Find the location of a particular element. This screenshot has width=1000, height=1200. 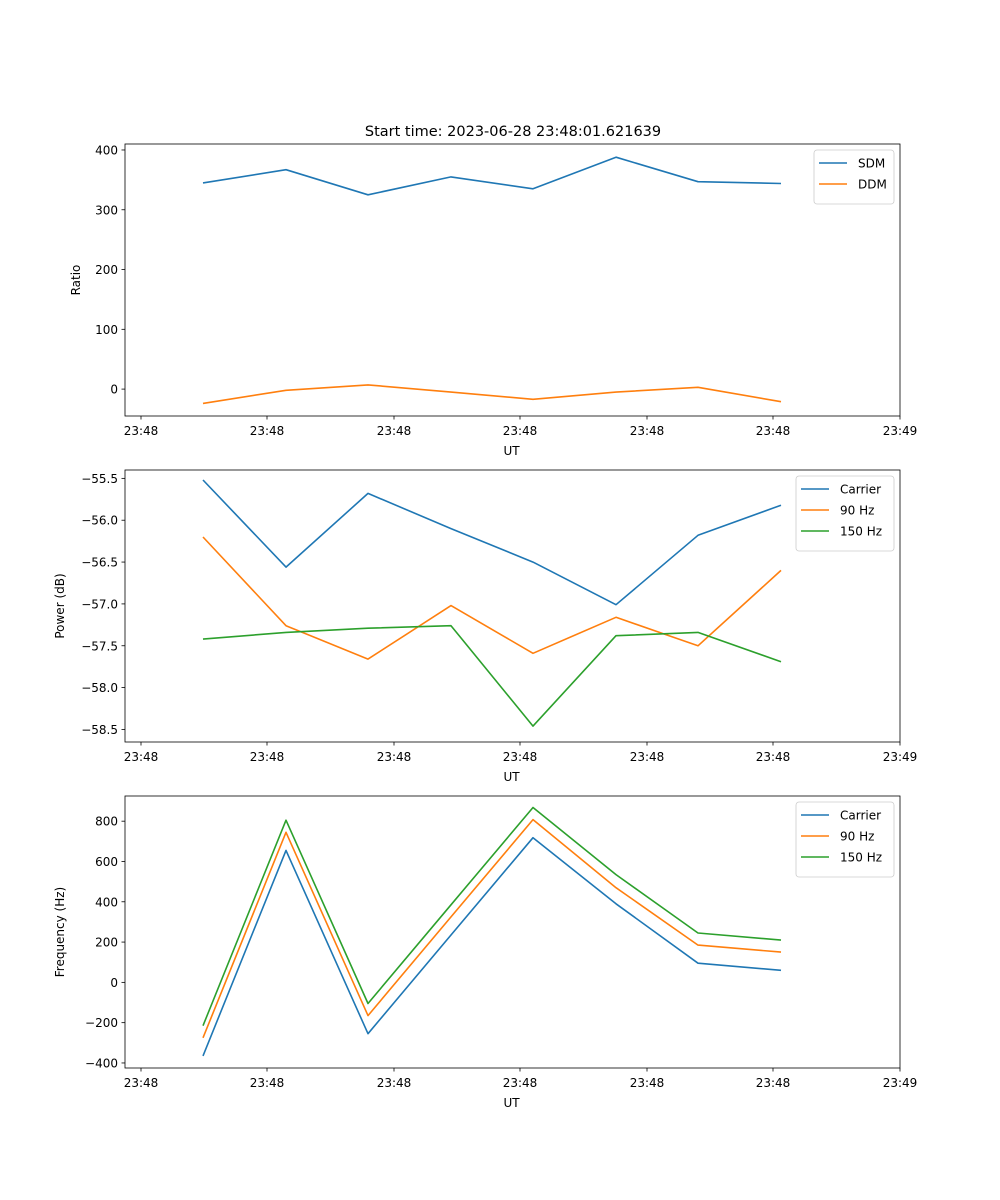

y-tick-label: −56.0 is located at coordinates (99, 521).